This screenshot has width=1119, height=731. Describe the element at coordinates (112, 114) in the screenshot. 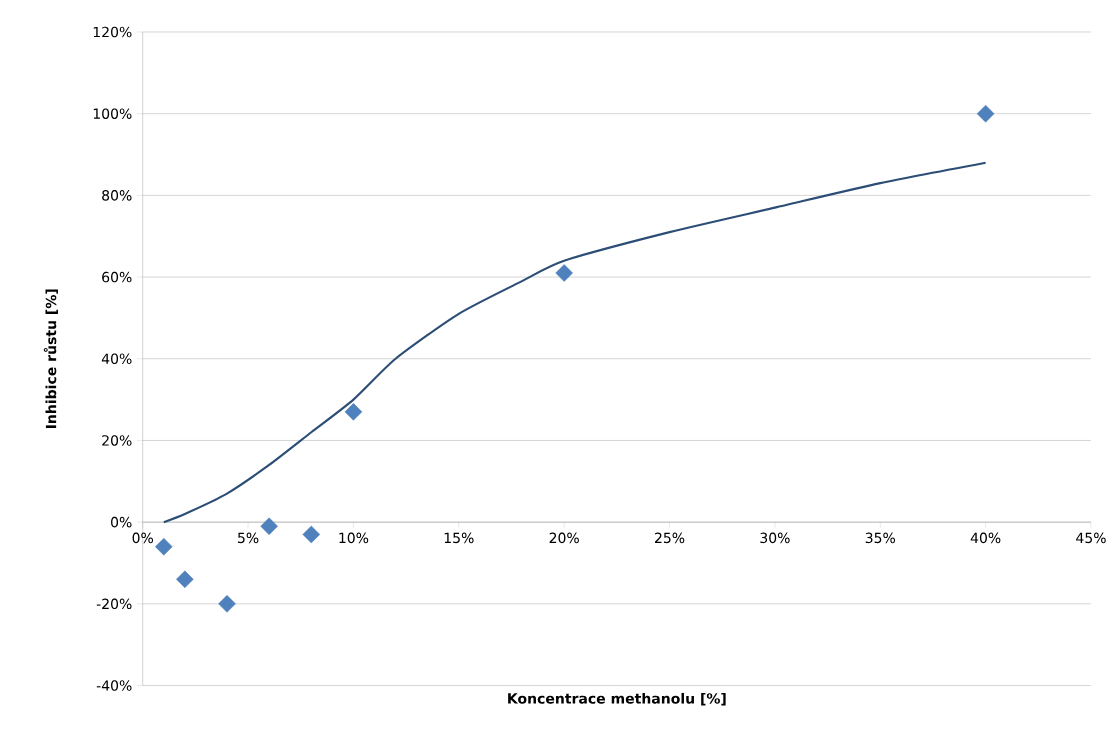

I see `y-tick-label: 100%` at that location.